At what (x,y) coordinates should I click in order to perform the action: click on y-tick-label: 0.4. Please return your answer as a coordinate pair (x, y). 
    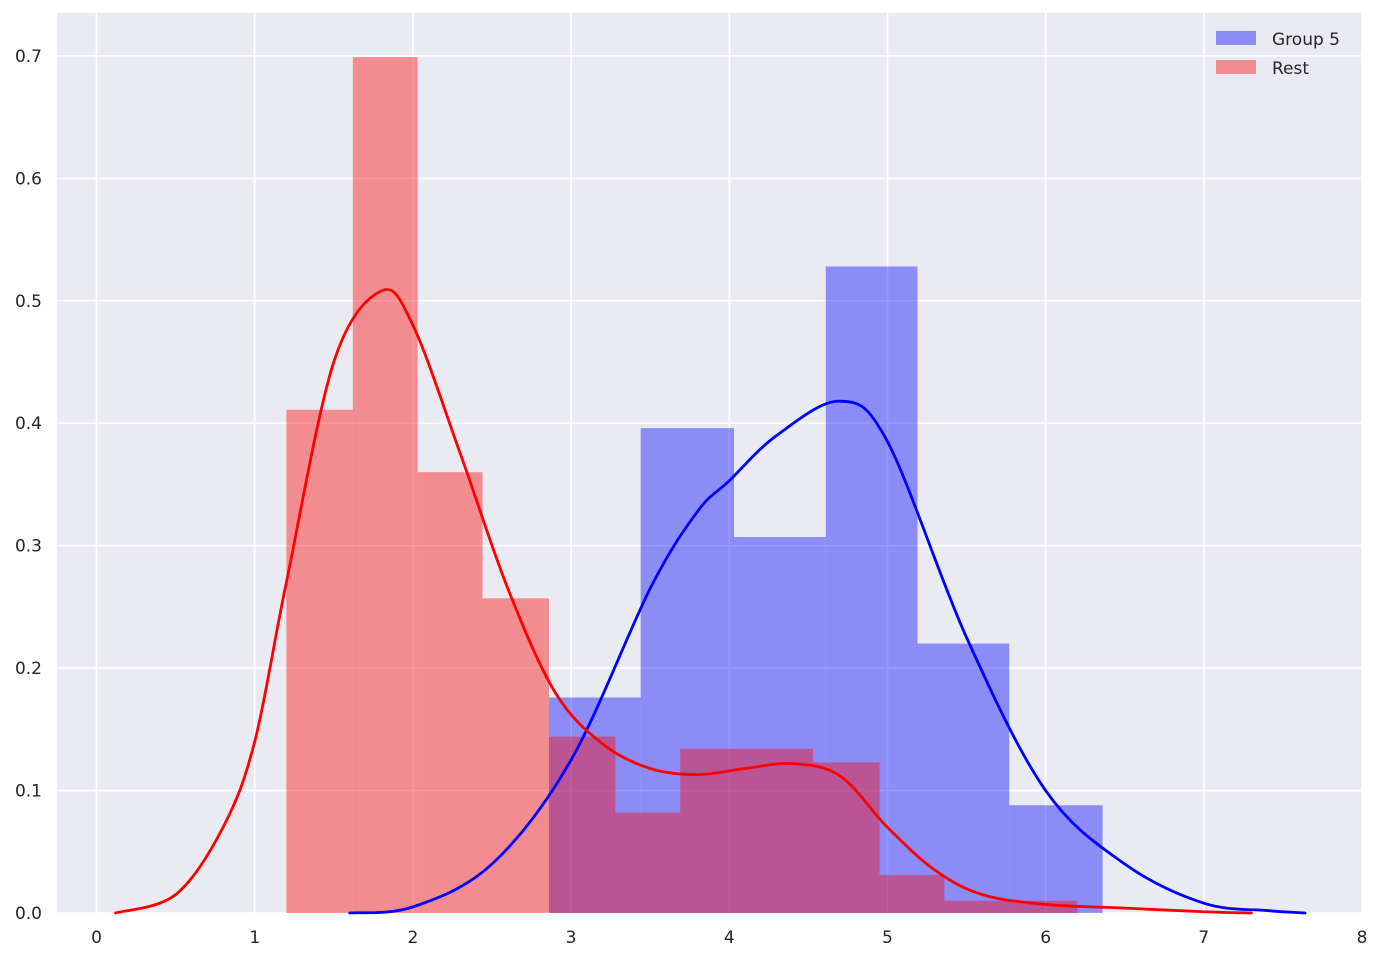
    Looking at the image, I should click on (28, 424).